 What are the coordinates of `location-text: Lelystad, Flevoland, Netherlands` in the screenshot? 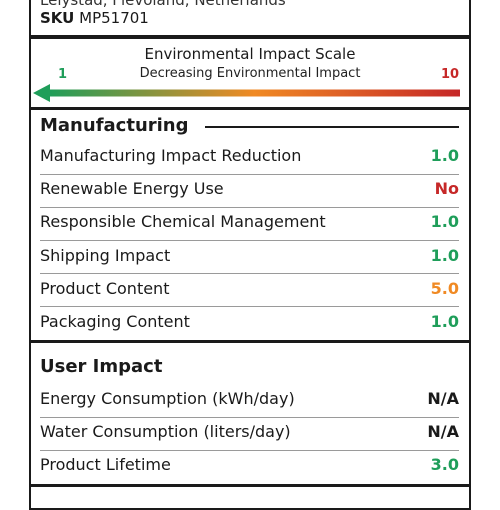 It's located at (163, 4).